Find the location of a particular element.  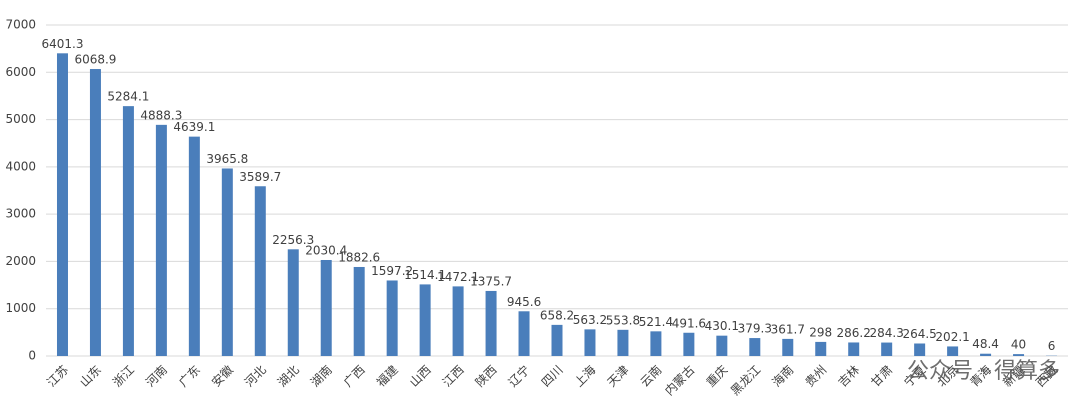

y-tick-label: 4000 is located at coordinates (20, 166).